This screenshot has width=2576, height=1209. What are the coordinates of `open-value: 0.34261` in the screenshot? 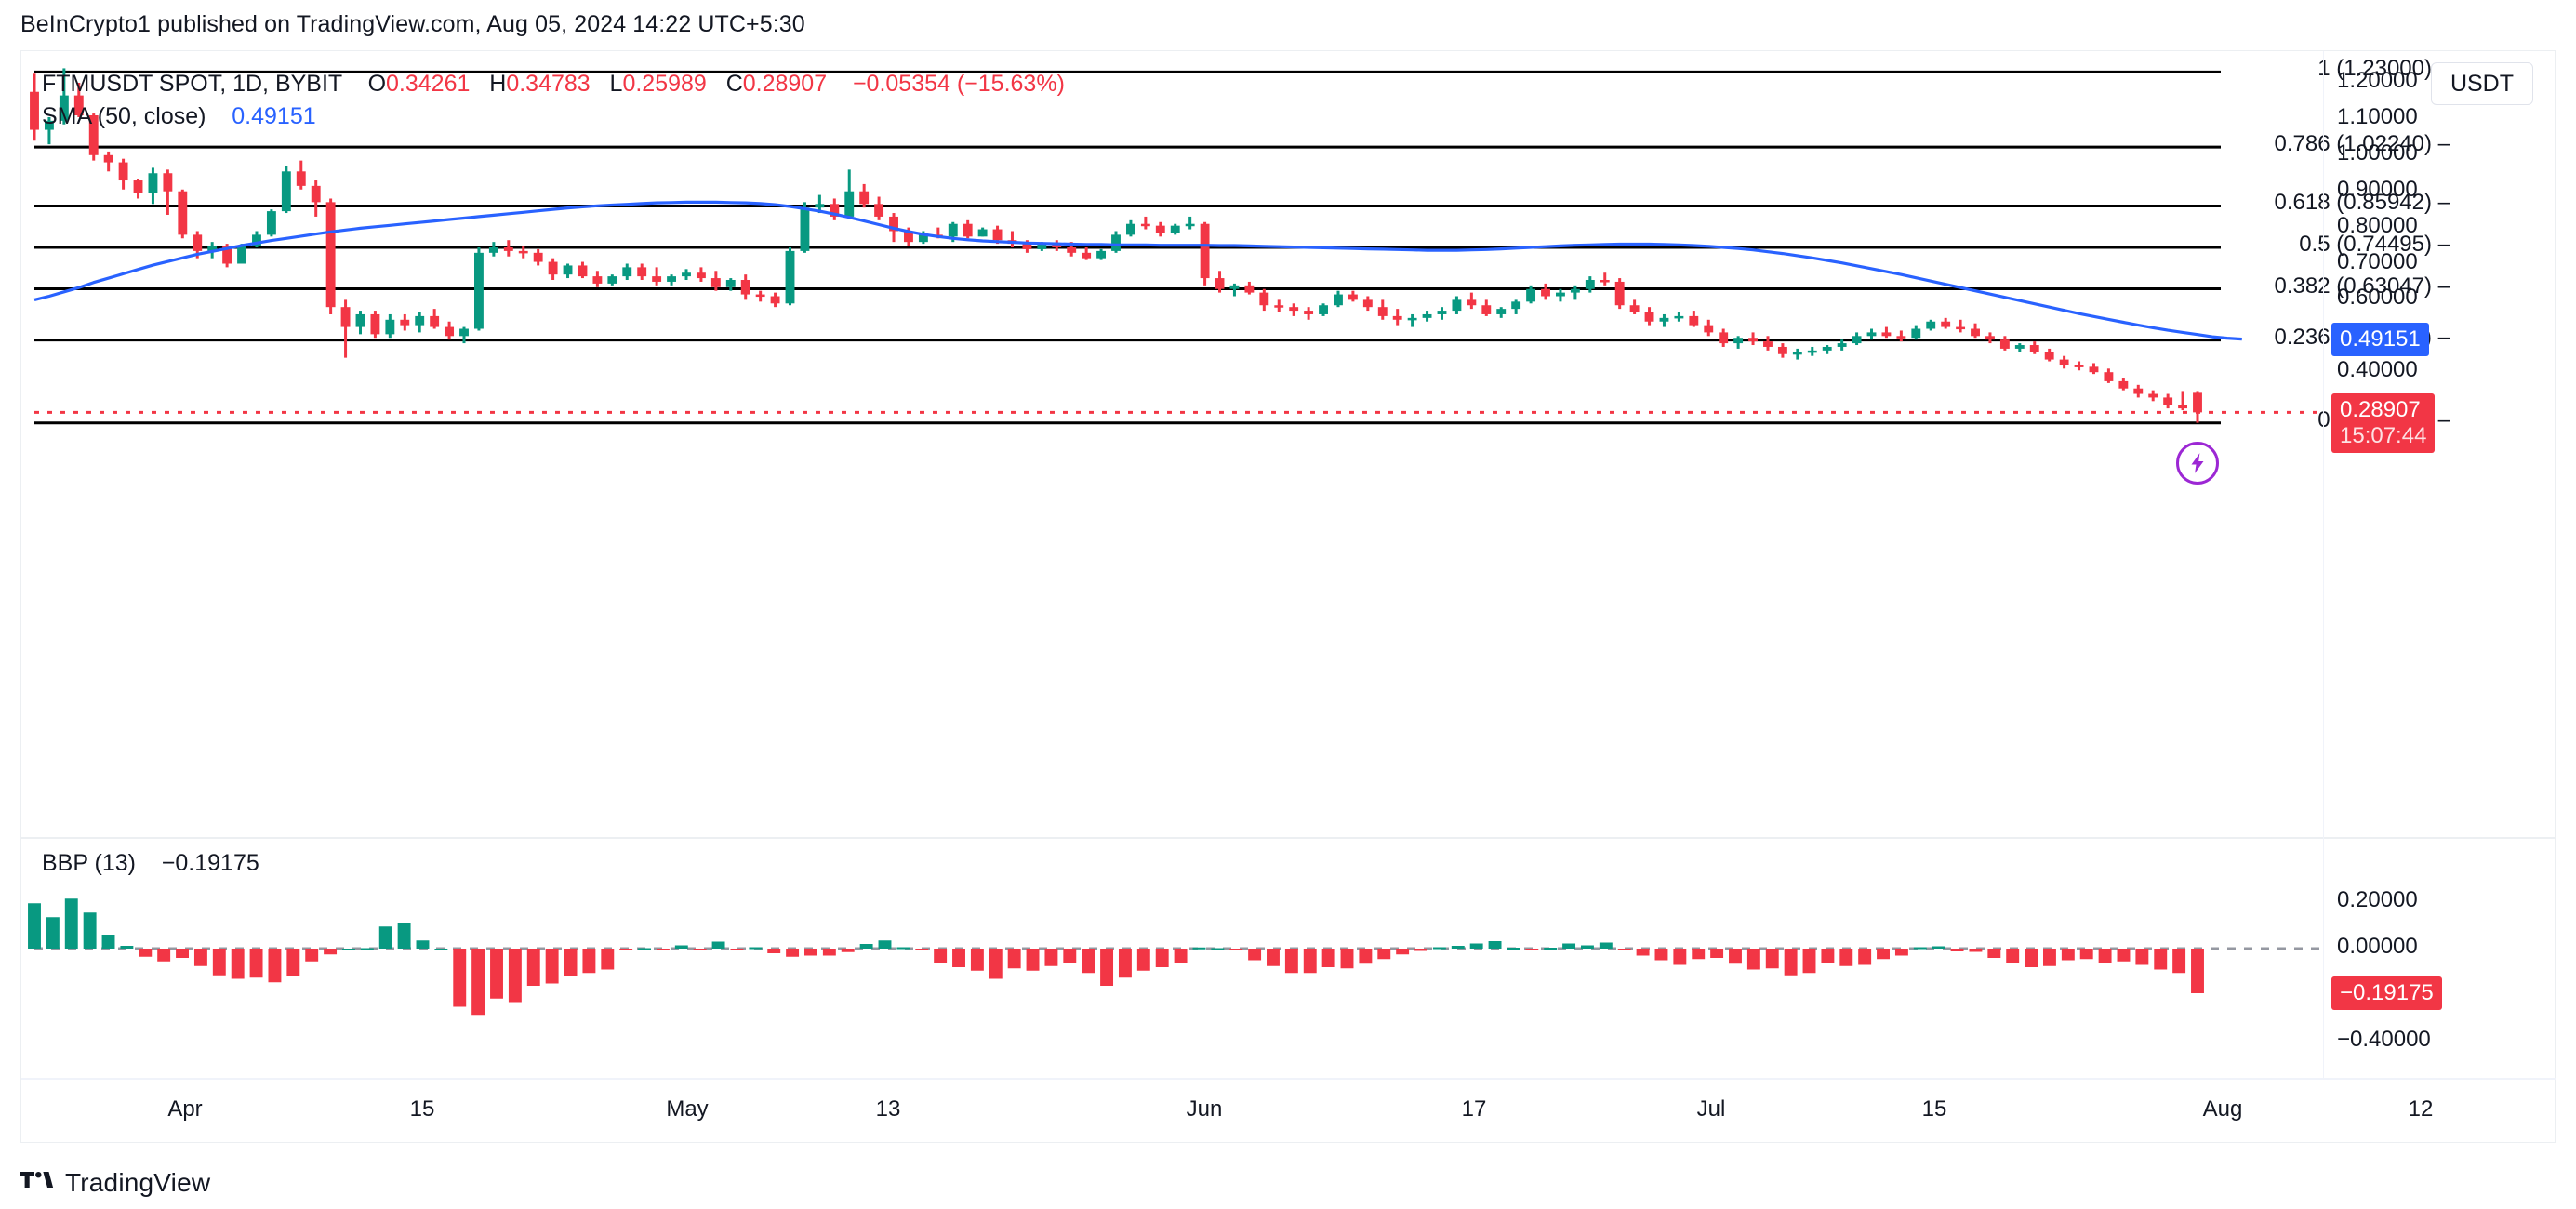 It's located at (428, 84).